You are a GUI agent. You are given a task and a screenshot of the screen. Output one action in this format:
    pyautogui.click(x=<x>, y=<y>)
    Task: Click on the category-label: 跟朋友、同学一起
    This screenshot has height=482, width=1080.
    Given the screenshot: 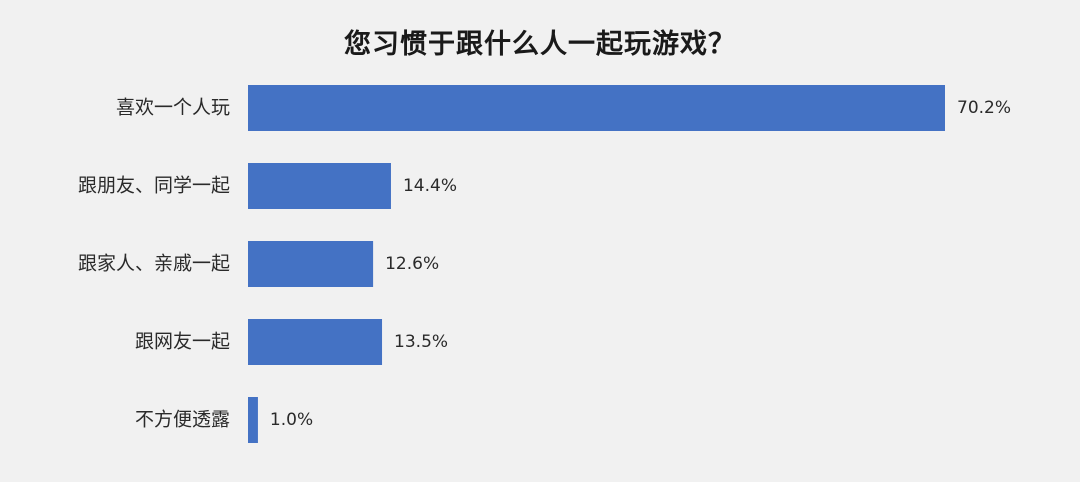 What is the action you would take?
    pyautogui.click(x=154, y=186)
    